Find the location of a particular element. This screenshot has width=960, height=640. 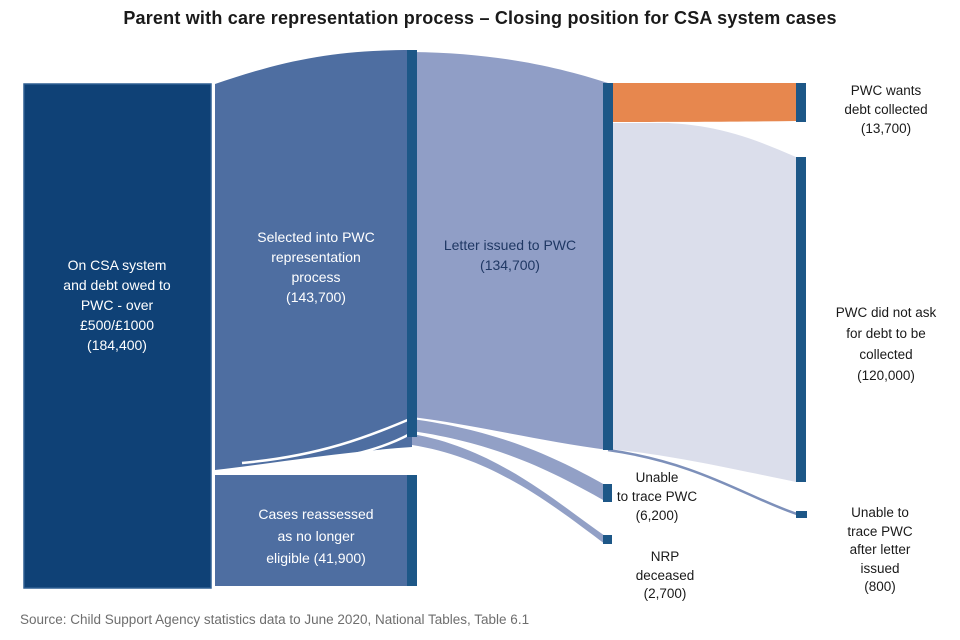

label-out-pwc-wants: PWC wants debt collected (13,700) is located at coordinates (886, 109).